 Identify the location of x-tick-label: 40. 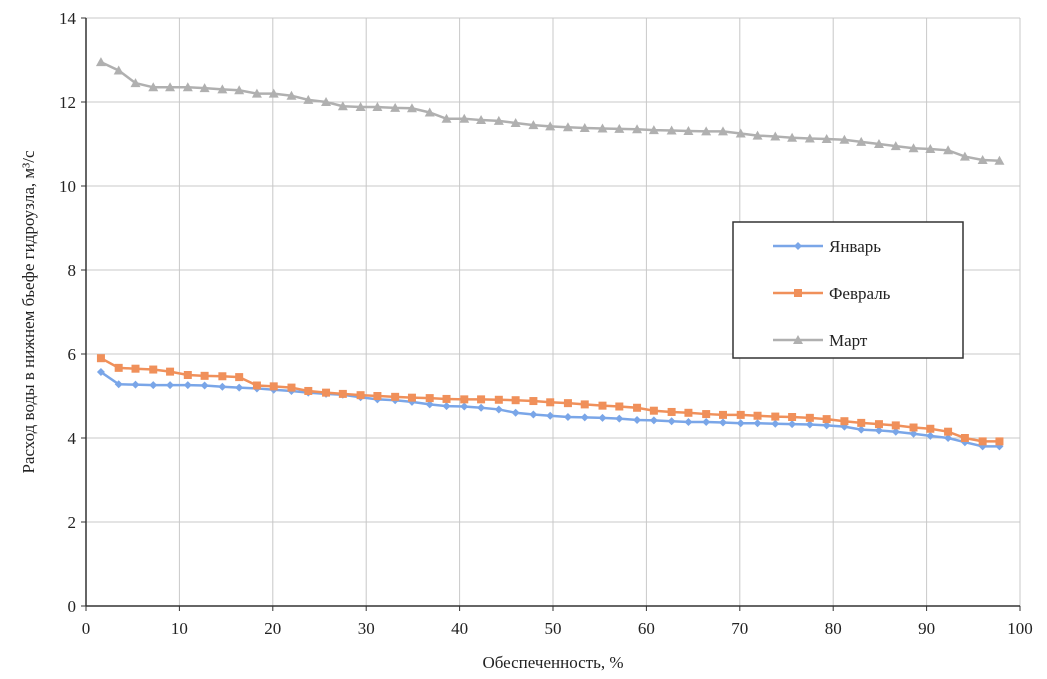
(459, 628).